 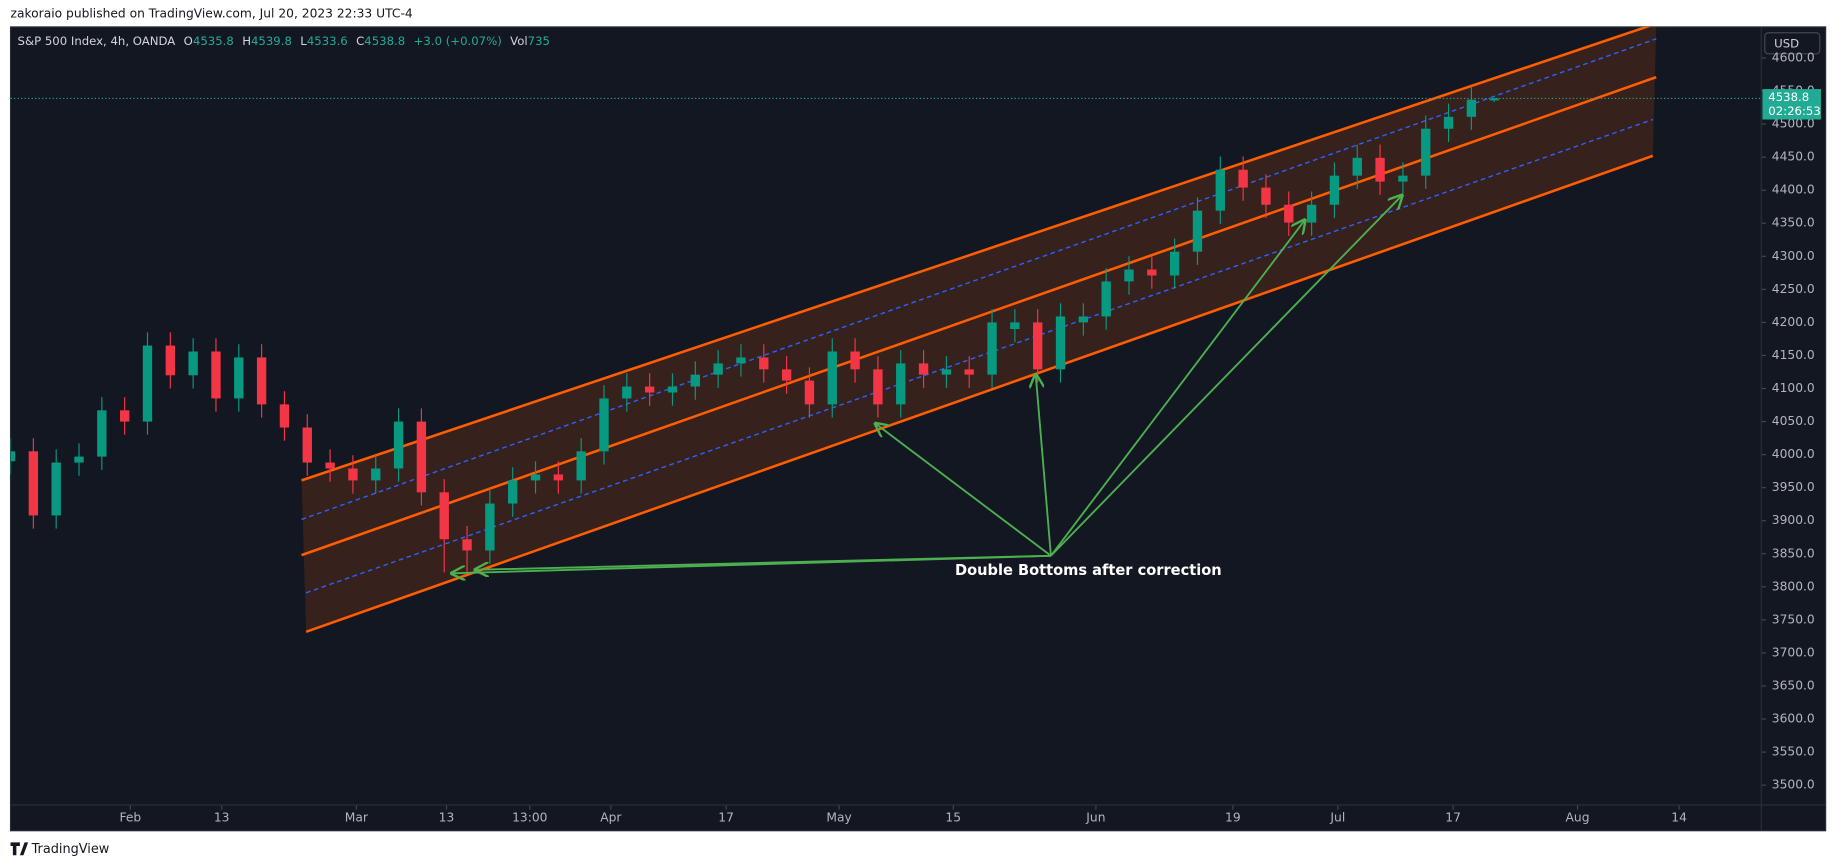 I want to click on legend-change: +3.0 (+0.07%), so click(x=458, y=40).